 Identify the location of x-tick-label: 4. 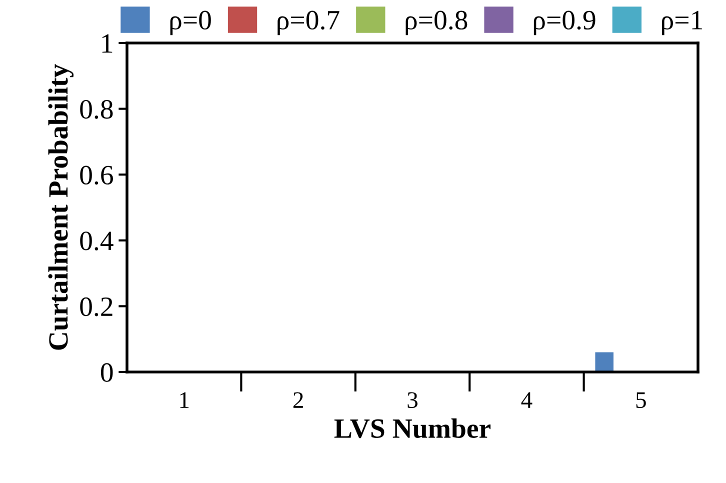
(526, 400).